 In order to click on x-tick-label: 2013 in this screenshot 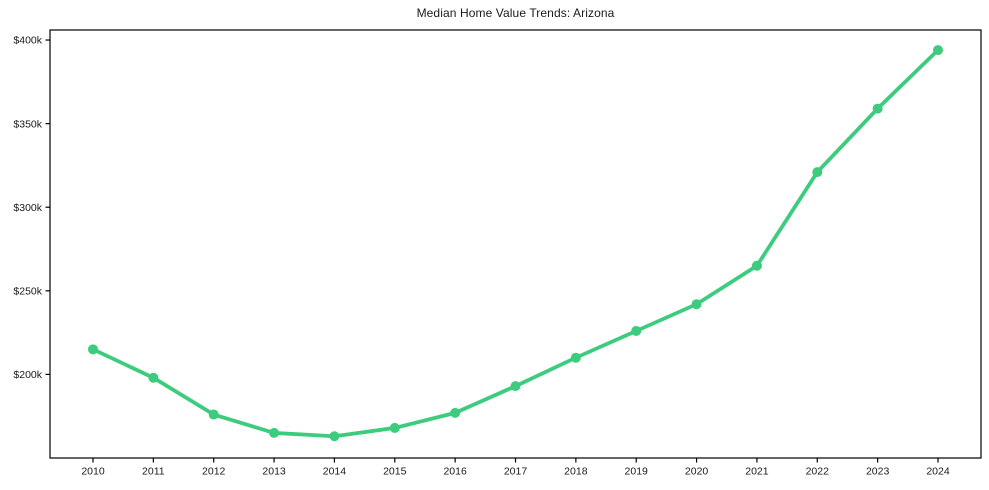, I will do `click(274, 472)`.